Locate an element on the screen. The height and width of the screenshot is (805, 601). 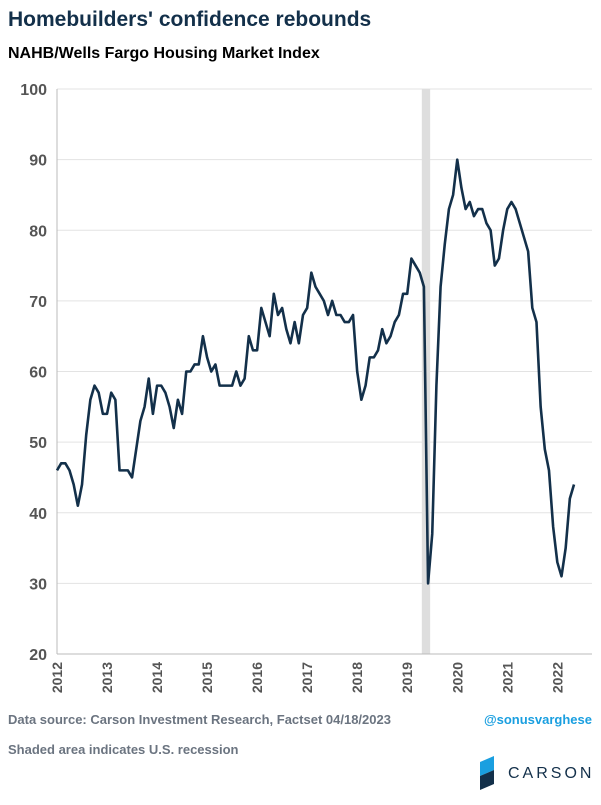
x-tick-label: 2019 is located at coordinates (407, 677).